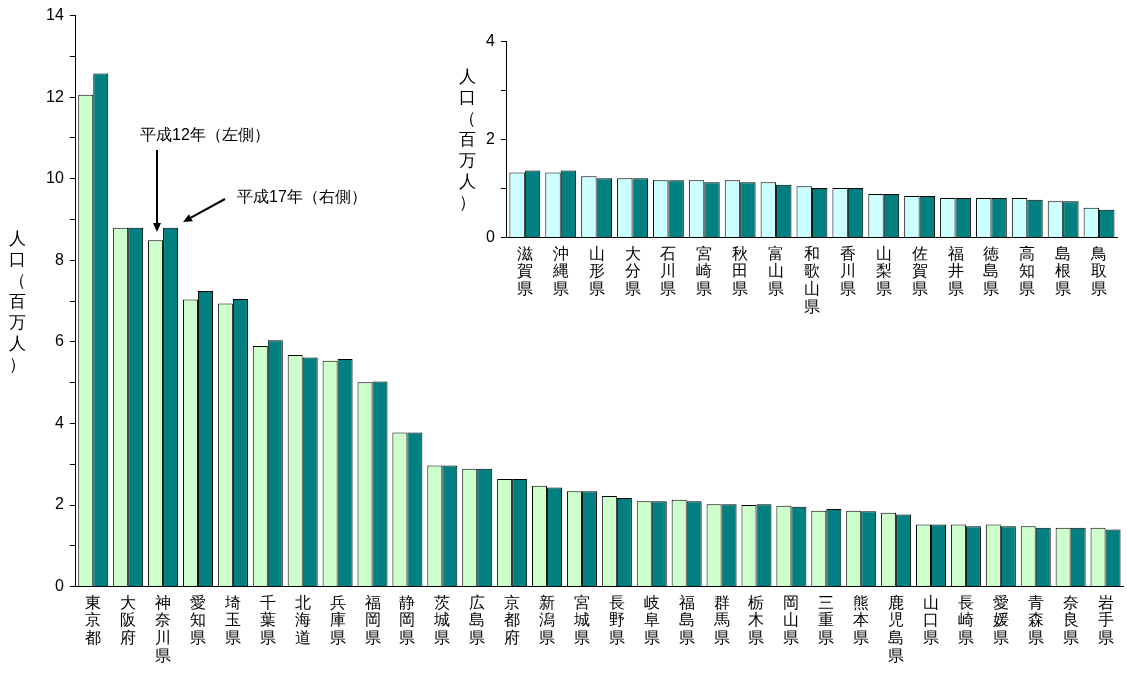 The image size is (1127, 675). Describe the element at coordinates (668, 271) in the screenshot. I see `x-tick-label: 石川県` at that location.